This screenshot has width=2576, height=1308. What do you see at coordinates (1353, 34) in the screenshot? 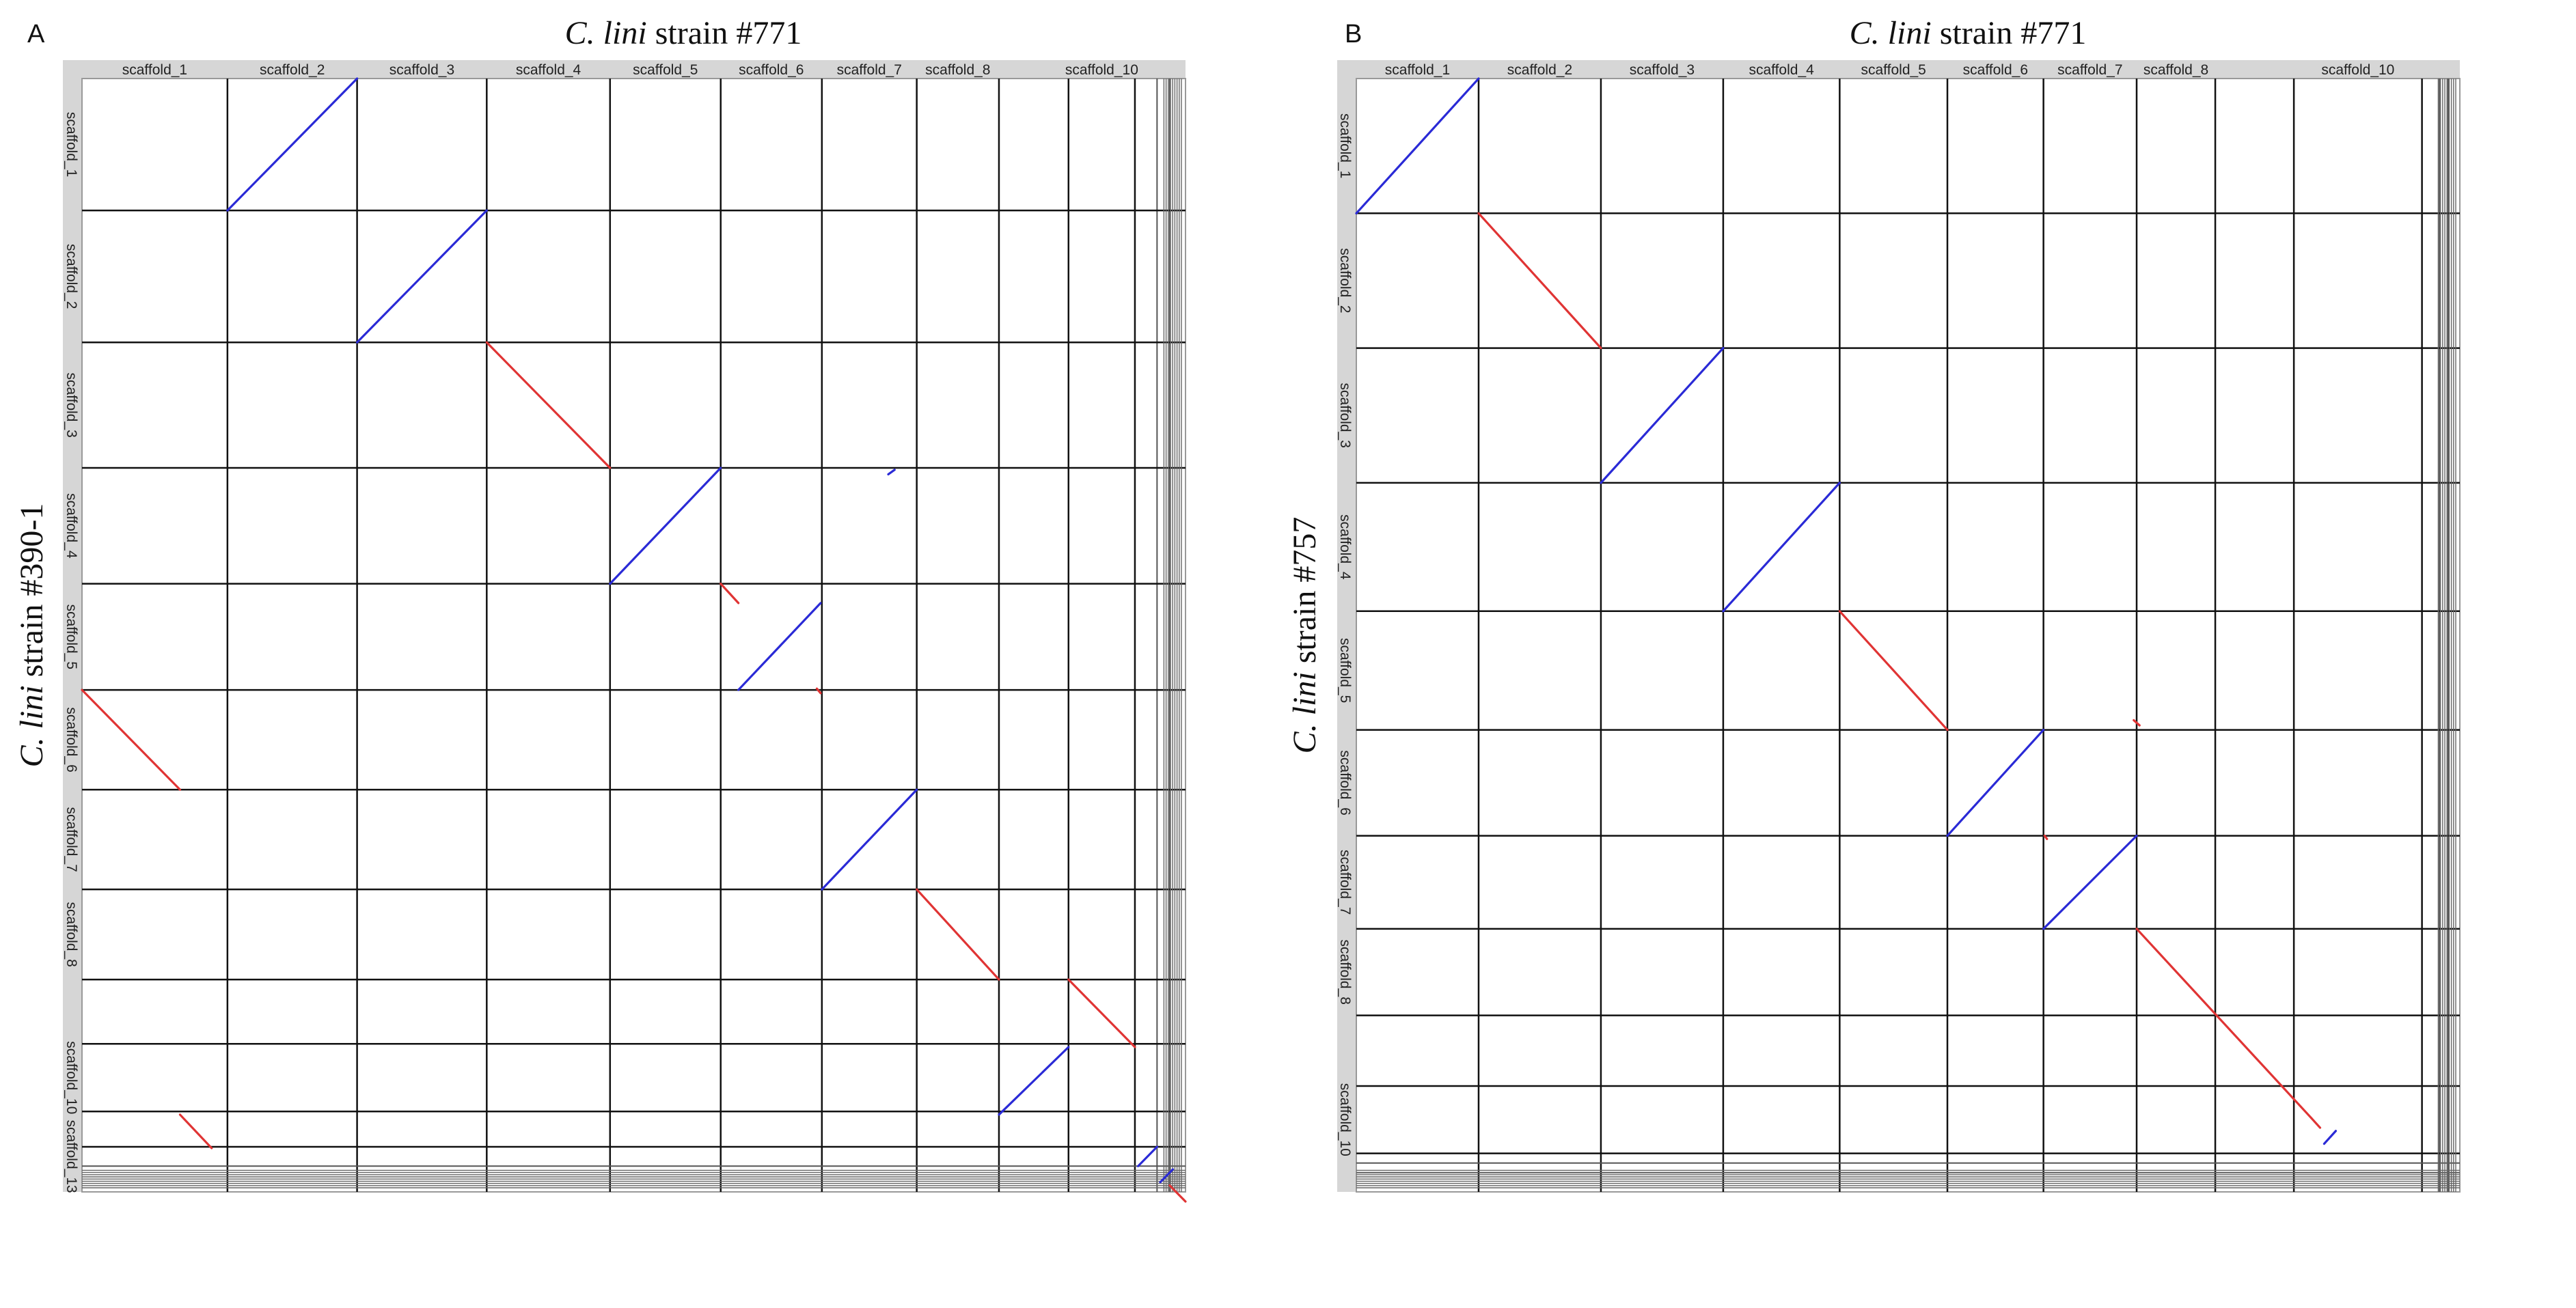
I see `panel-letter: B` at bounding box center [1353, 34].